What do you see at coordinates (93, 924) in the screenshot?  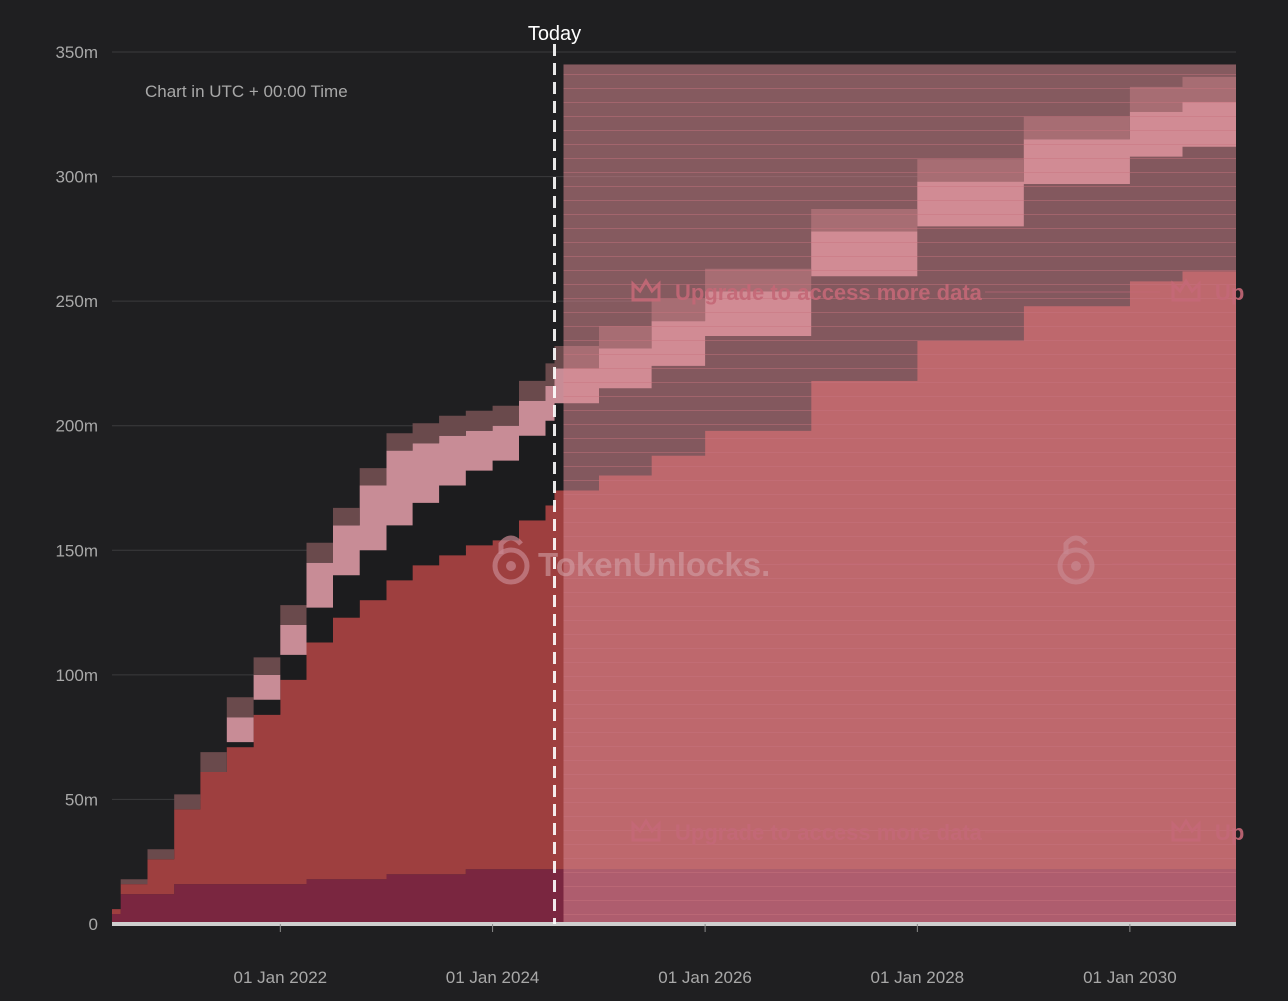 I see `y-tick-label: 0` at bounding box center [93, 924].